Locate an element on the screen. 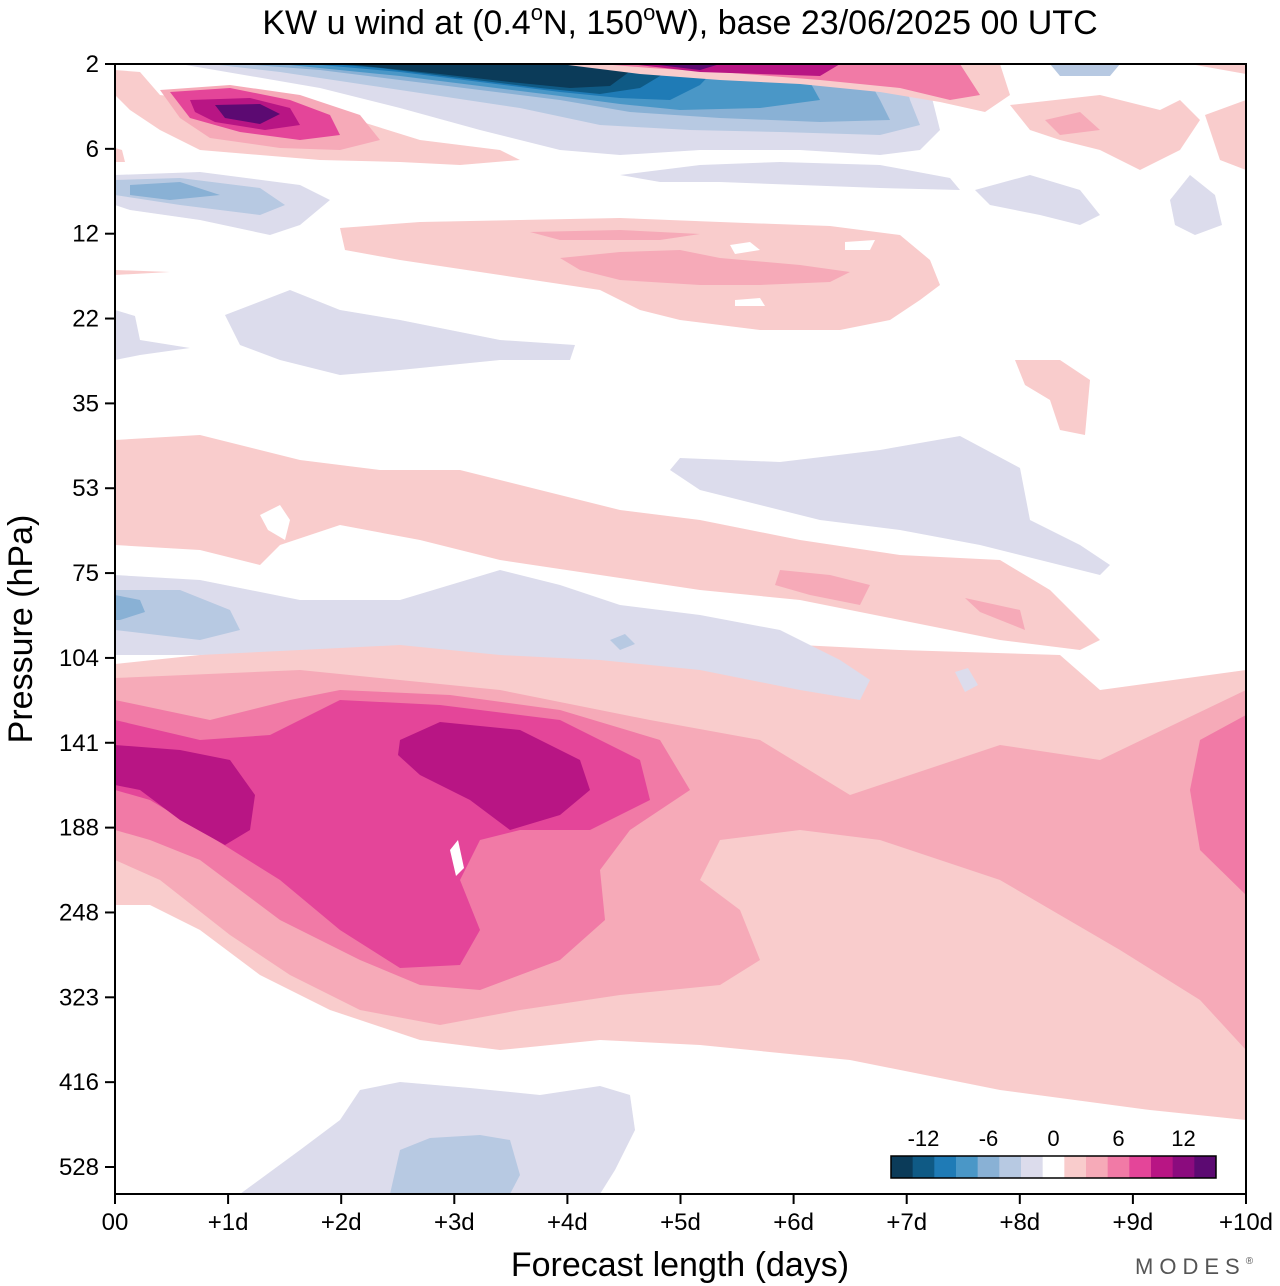 The height and width of the screenshot is (1286, 1280). y-tick-label: 323 is located at coordinates (79, 997).